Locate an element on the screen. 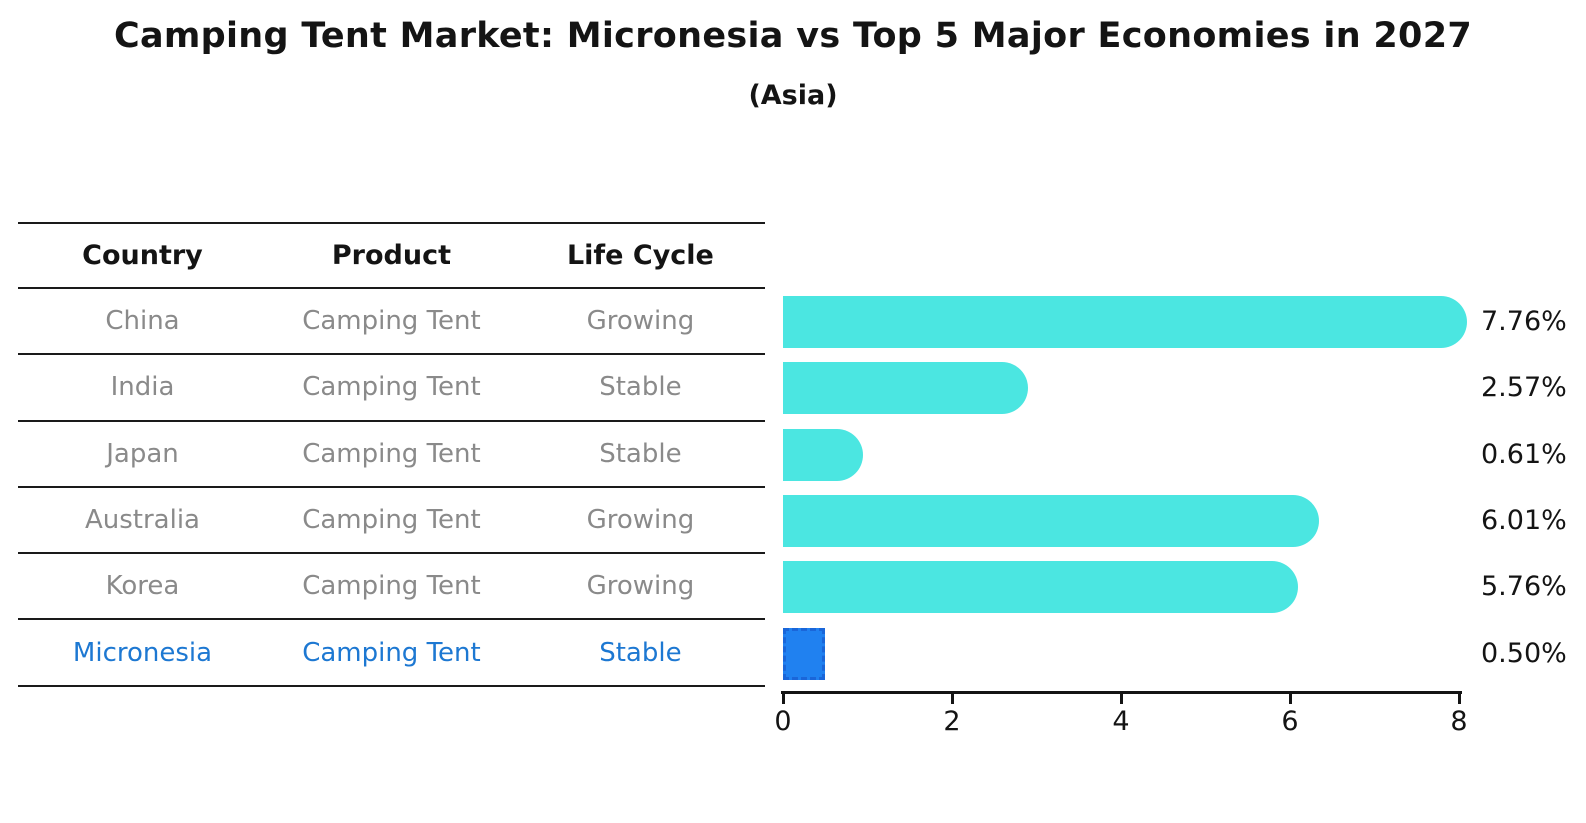 Image resolution: width=1586 pixels, height=823 pixels. bar-value-label-korea: 5.76% is located at coordinates (1524, 587).